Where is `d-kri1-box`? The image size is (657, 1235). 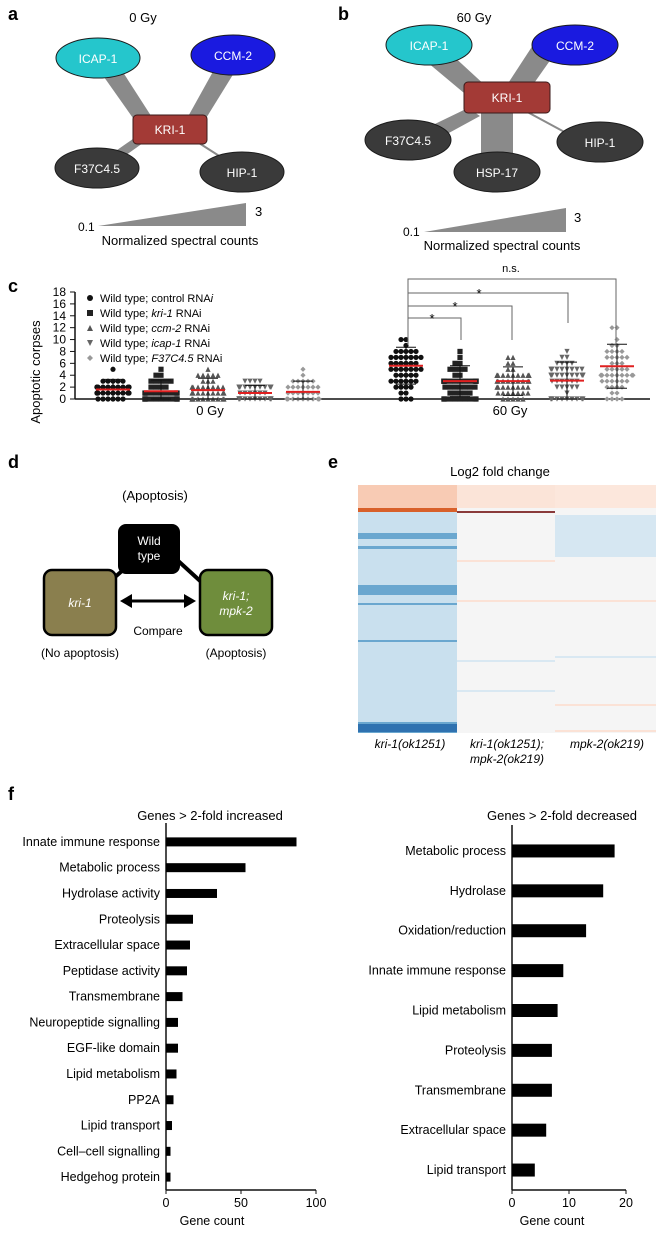 d-kri1-box is located at coordinates (80, 602).